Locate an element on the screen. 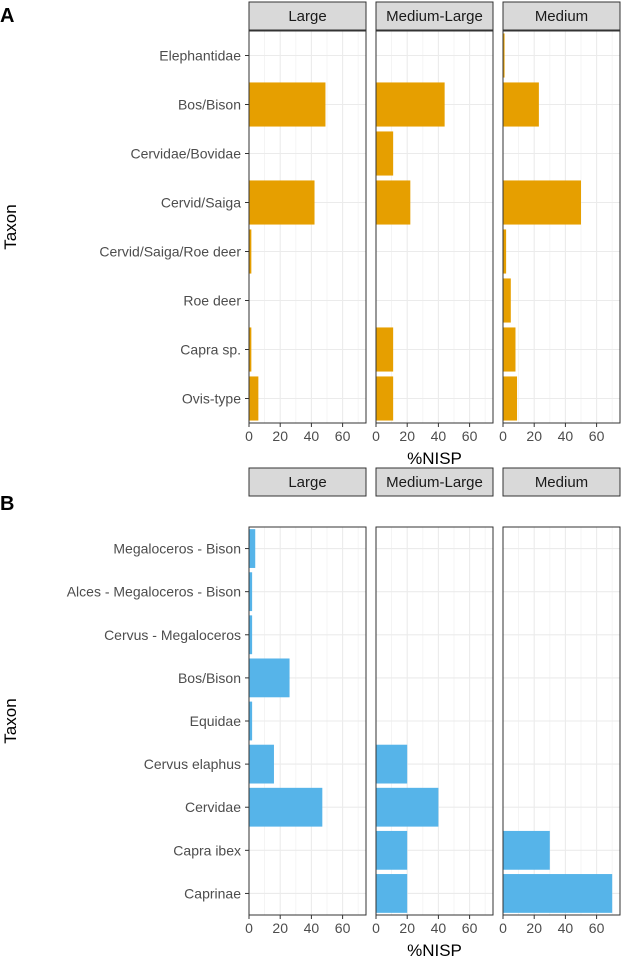 The image size is (621, 961). category-label: Equidae is located at coordinates (216, 721).